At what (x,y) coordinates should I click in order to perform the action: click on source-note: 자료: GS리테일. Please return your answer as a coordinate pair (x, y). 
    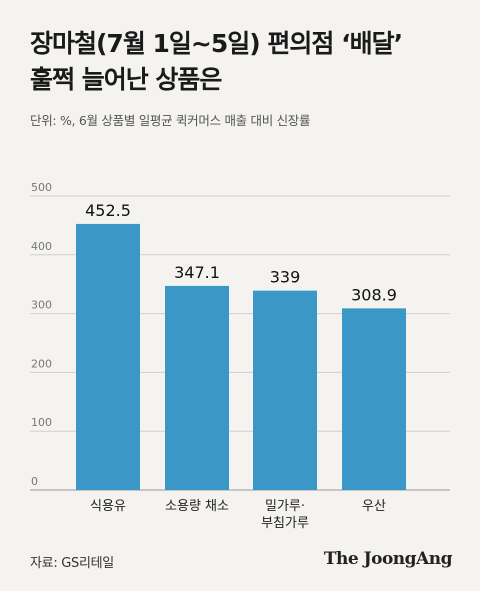
    Looking at the image, I should click on (72, 563).